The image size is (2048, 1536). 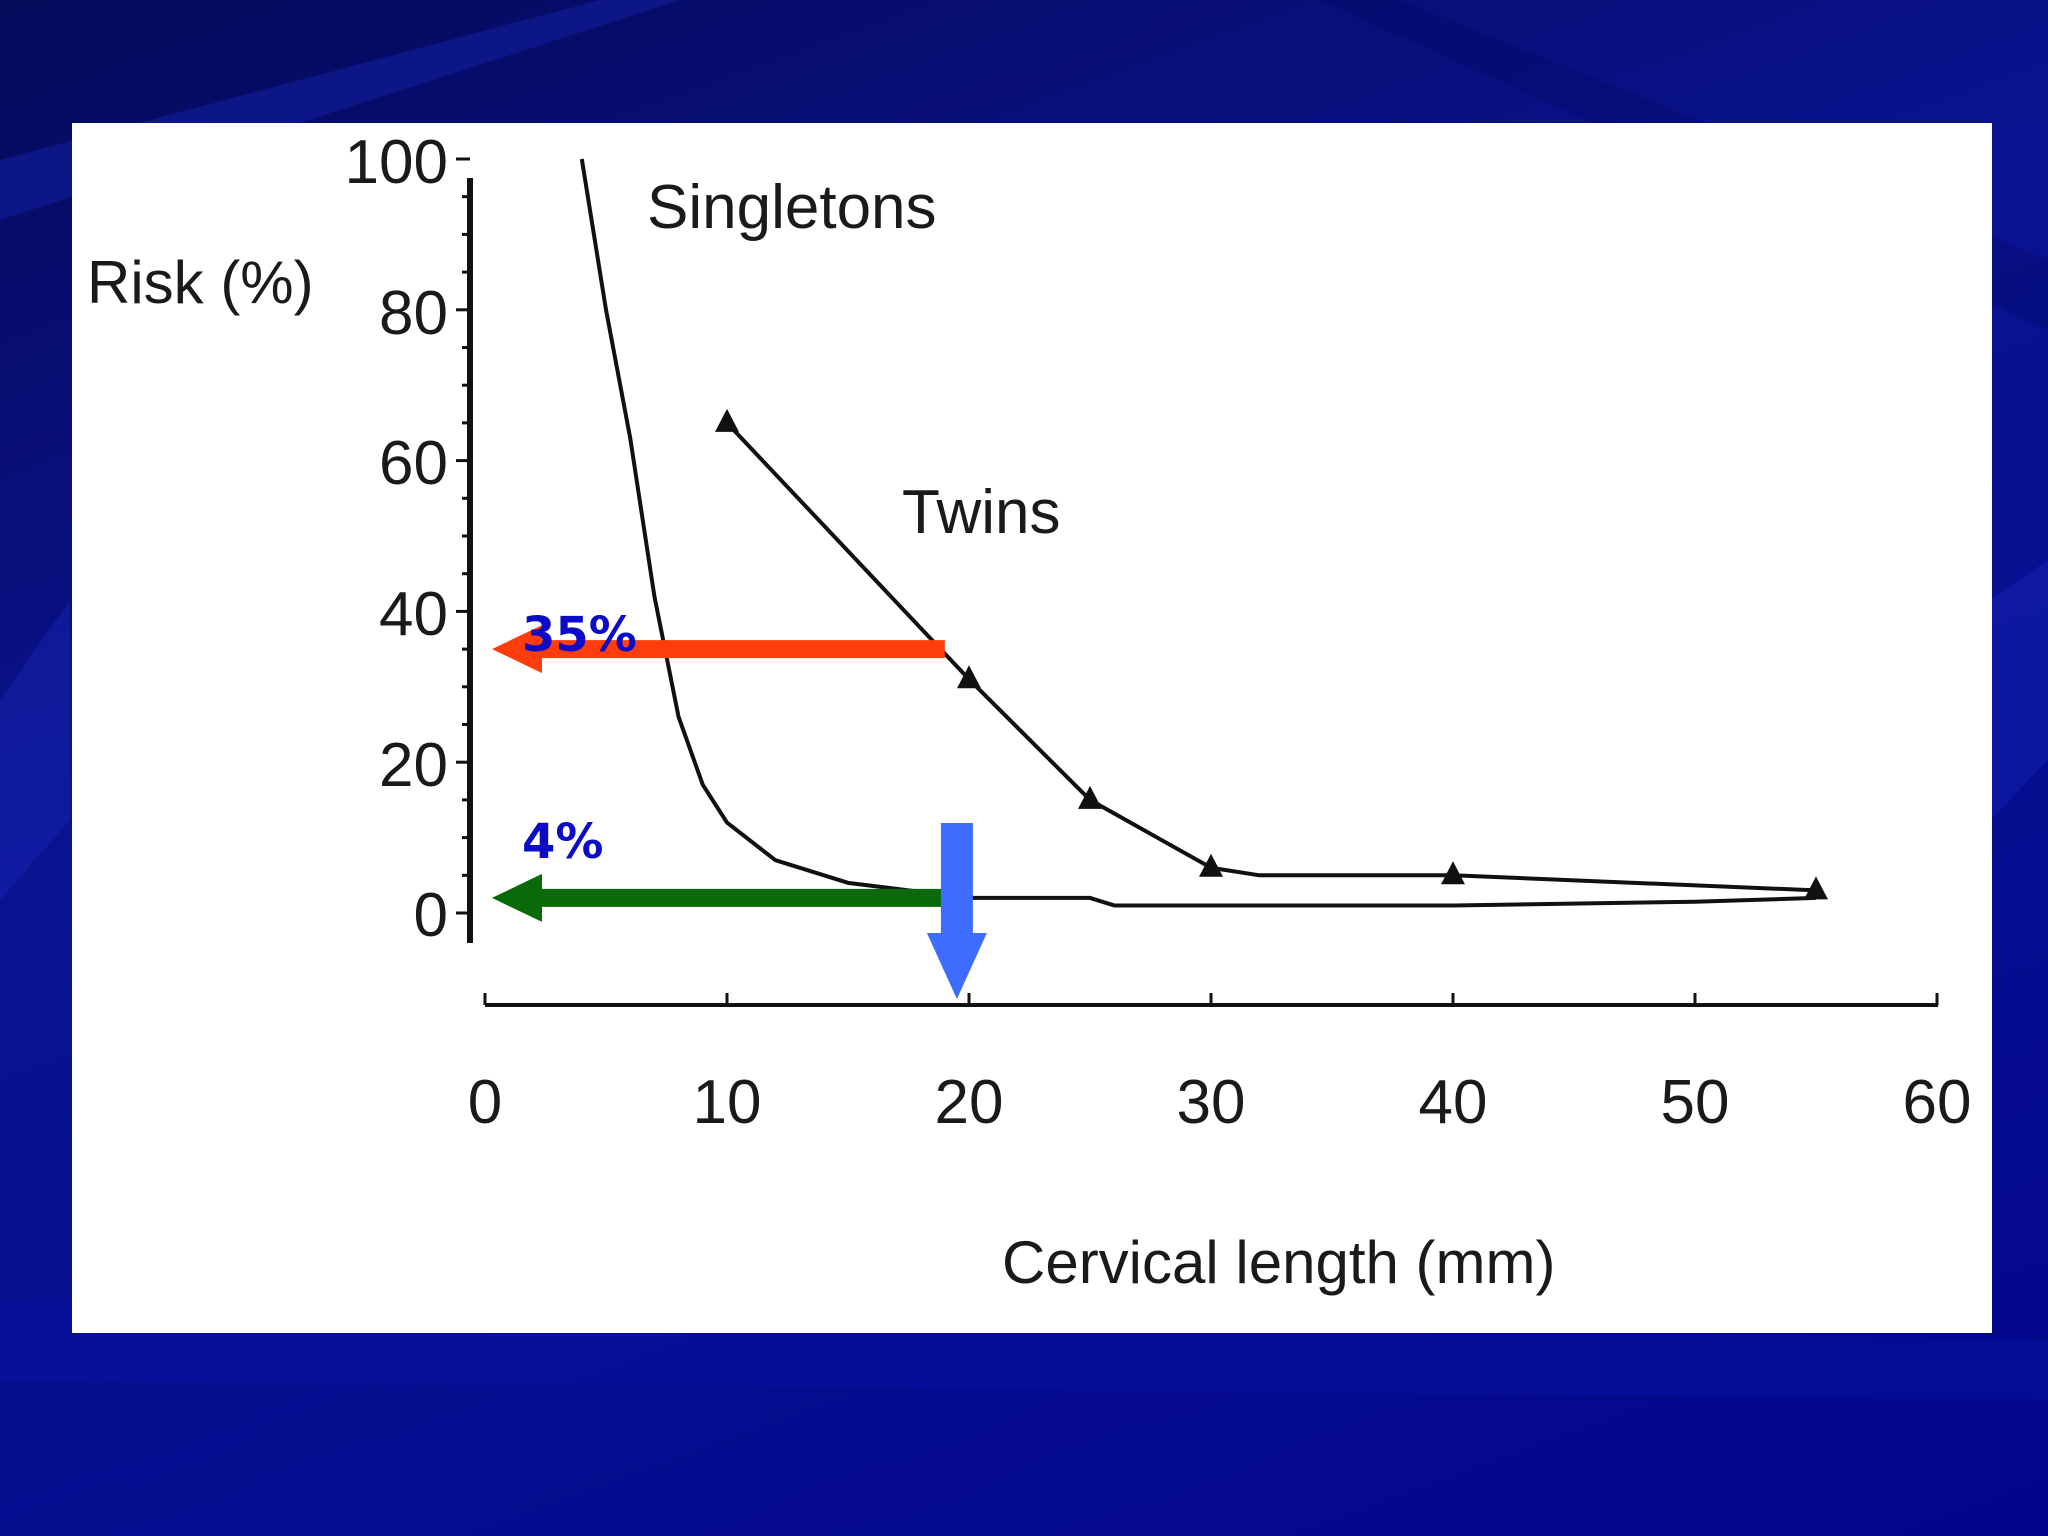 What do you see at coordinates (485, 1102) in the screenshot?
I see `x-tick-label: 0` at bounding box center [485, 1102].